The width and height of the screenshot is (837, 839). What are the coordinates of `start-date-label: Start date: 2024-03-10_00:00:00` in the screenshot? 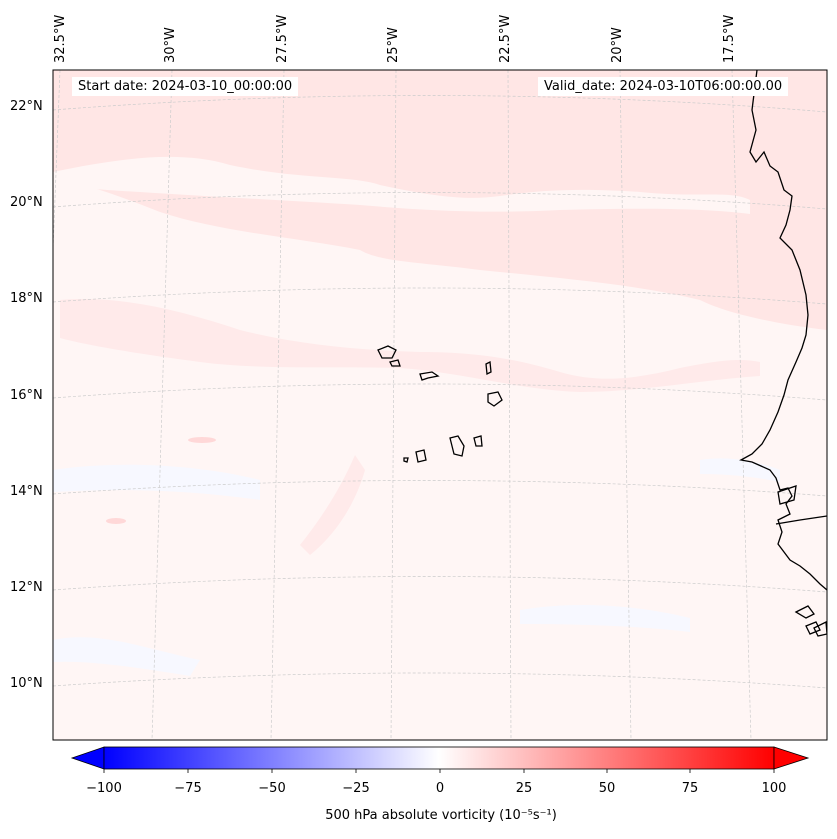 It's located at (185, 86).